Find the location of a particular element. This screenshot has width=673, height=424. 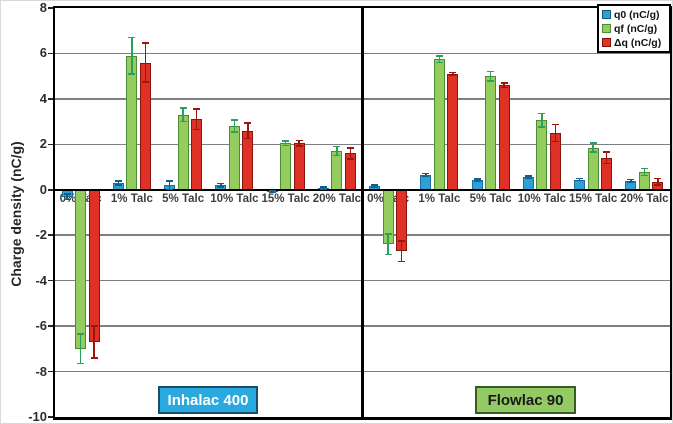

legend-label: q0 (nC/g) is located at coordinates (637, 14).